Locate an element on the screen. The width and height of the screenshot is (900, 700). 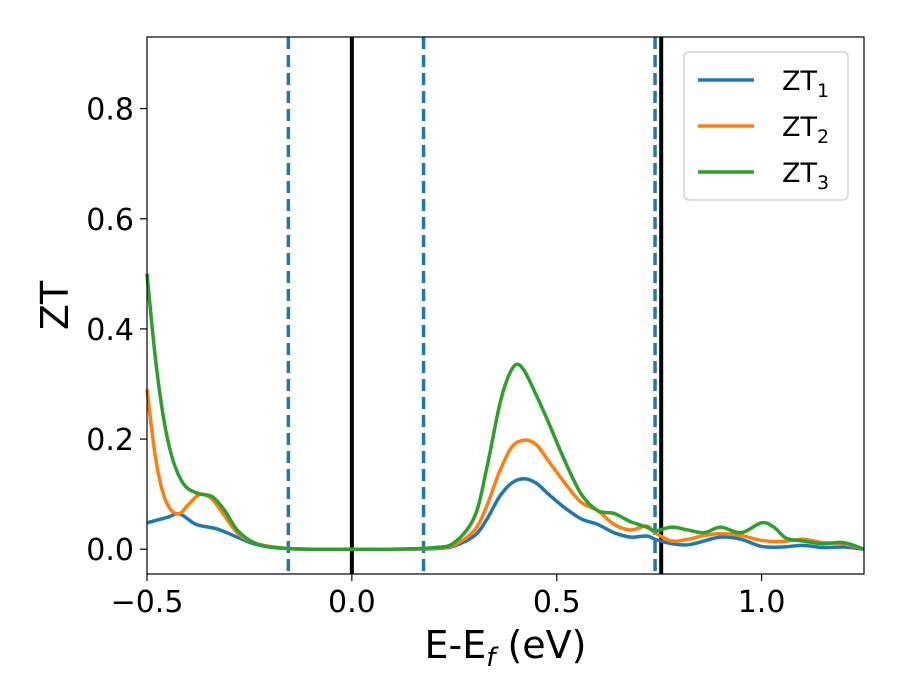
legend-box is located at coordinates (766, 126).